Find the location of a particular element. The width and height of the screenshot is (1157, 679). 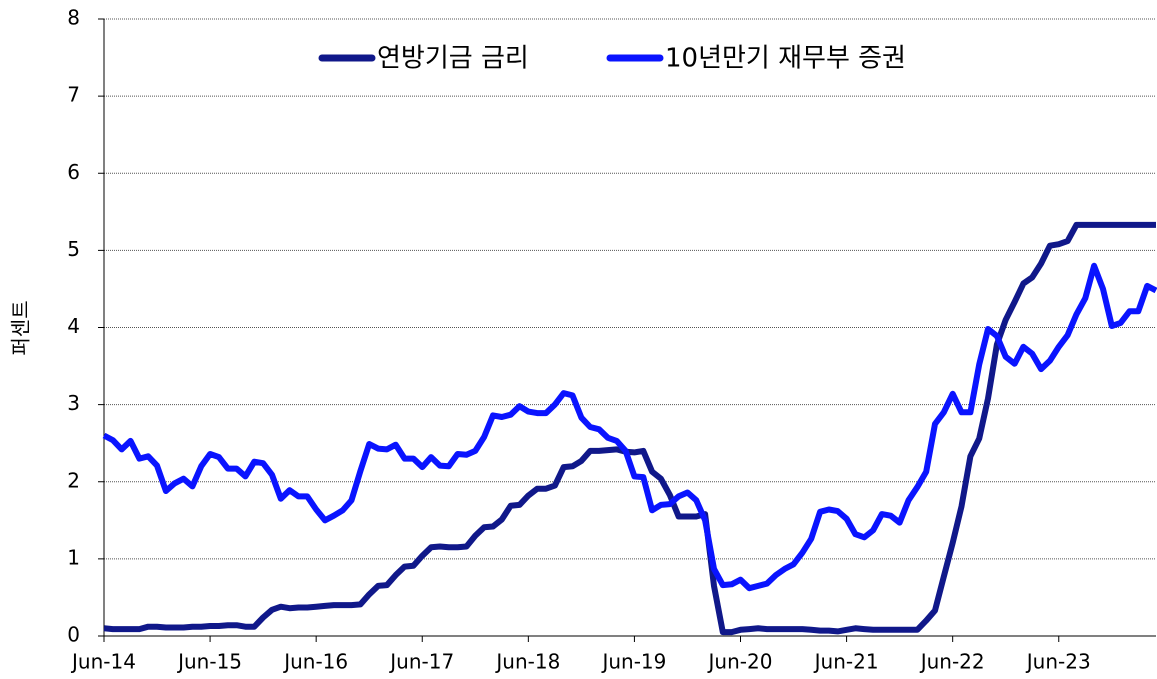

y-tick-label: 1 is located at coordinates (73, 557).